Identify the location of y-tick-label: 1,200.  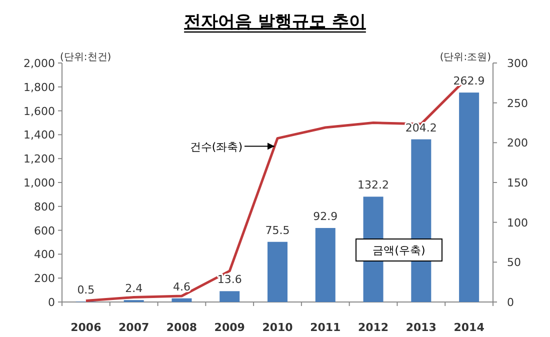
(39, 159).